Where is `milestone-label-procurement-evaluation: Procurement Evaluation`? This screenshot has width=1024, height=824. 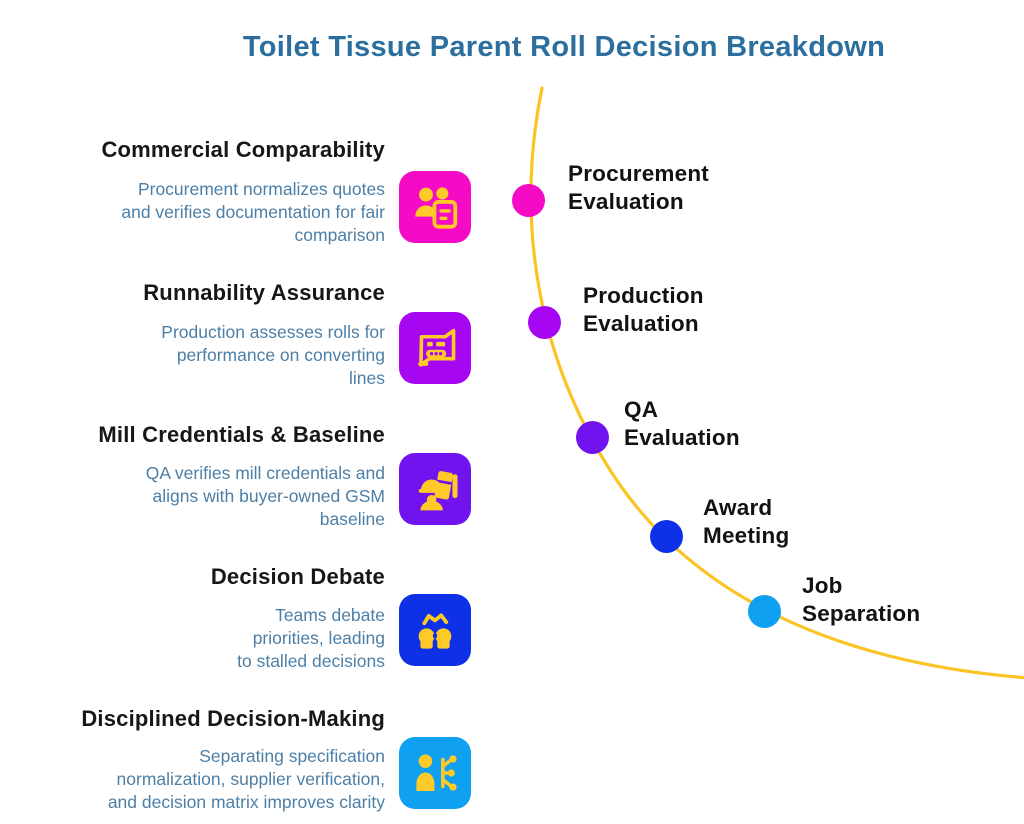
milestone-label-procurement-evaluation: Procurement Evaluation is located at coordinates (638, 187).